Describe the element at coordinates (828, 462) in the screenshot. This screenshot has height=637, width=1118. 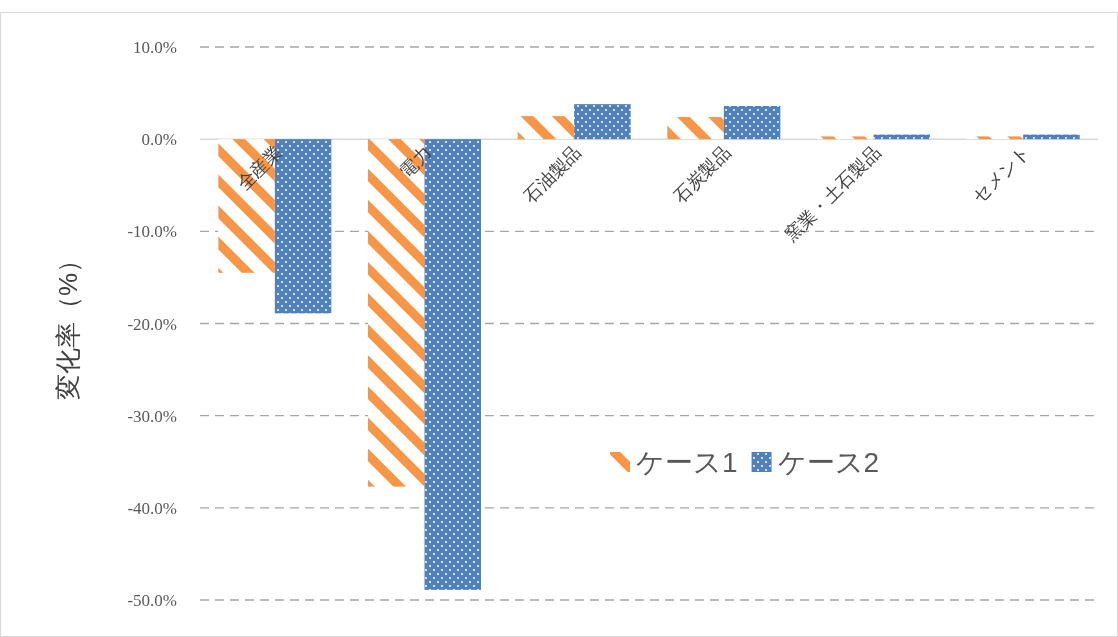
I see `legend-label: ケース2` at that location.